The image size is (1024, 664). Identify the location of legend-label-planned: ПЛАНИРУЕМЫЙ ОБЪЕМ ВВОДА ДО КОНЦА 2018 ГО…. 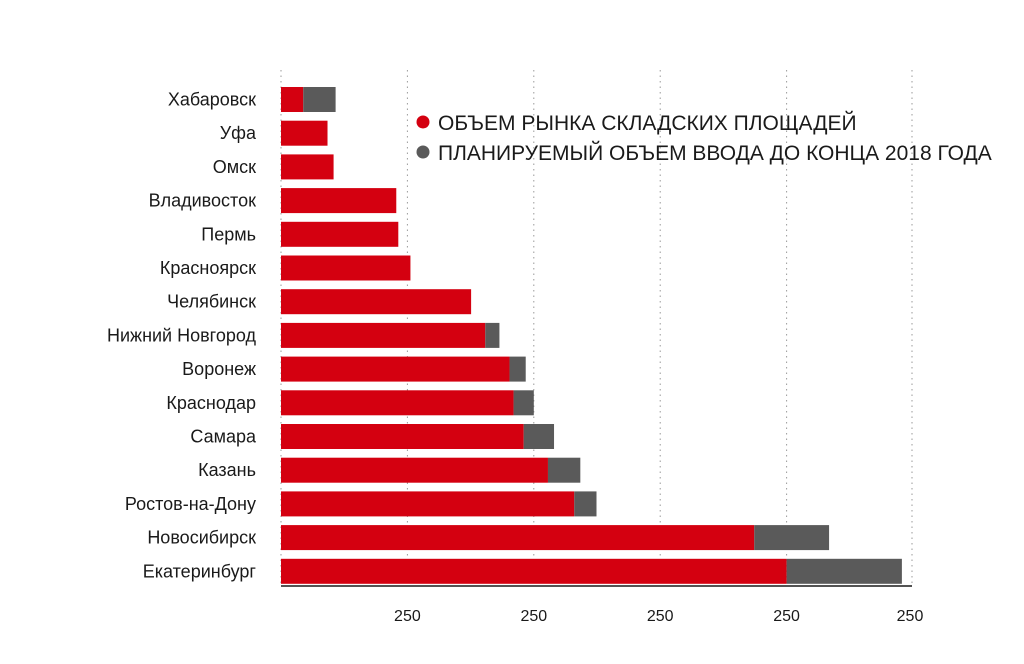
(715, 153).